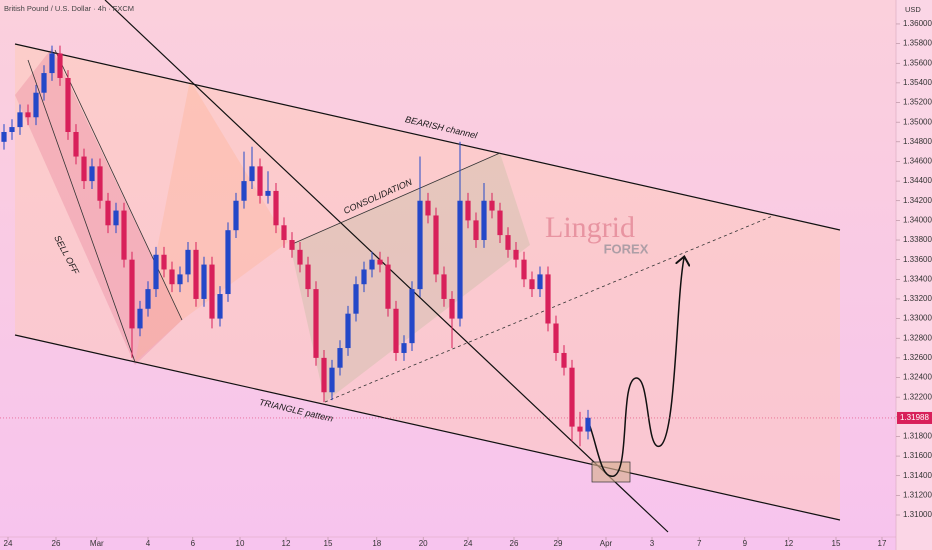  Describe the element at coordinates (913, 9) in the screenshot. I see `y-axis-label: USD` at that location.